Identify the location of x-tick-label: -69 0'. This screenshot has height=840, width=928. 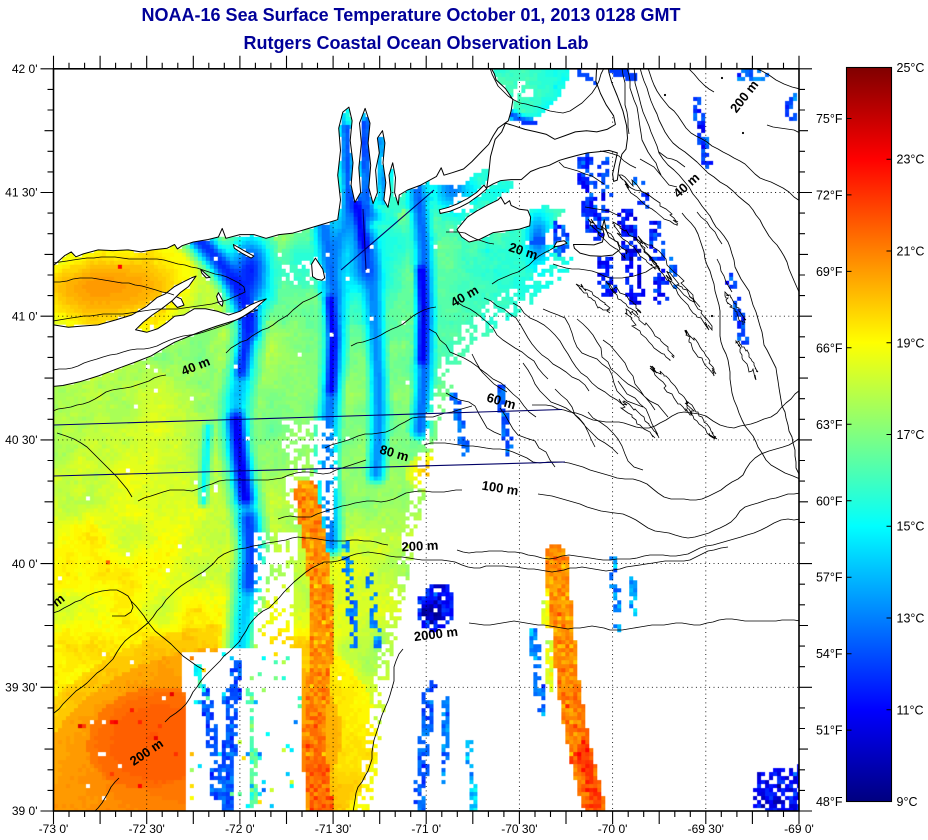
(799, 829).